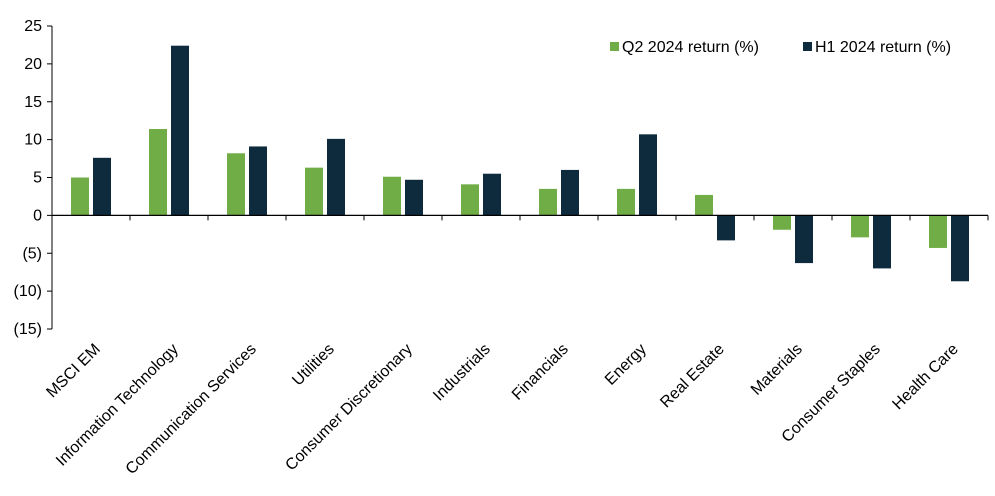 This screenshot has width=995, height=496. Describe the element at coordinates (28, 291) in the screenshot. I see `y-tick-label: (10)` at that location.